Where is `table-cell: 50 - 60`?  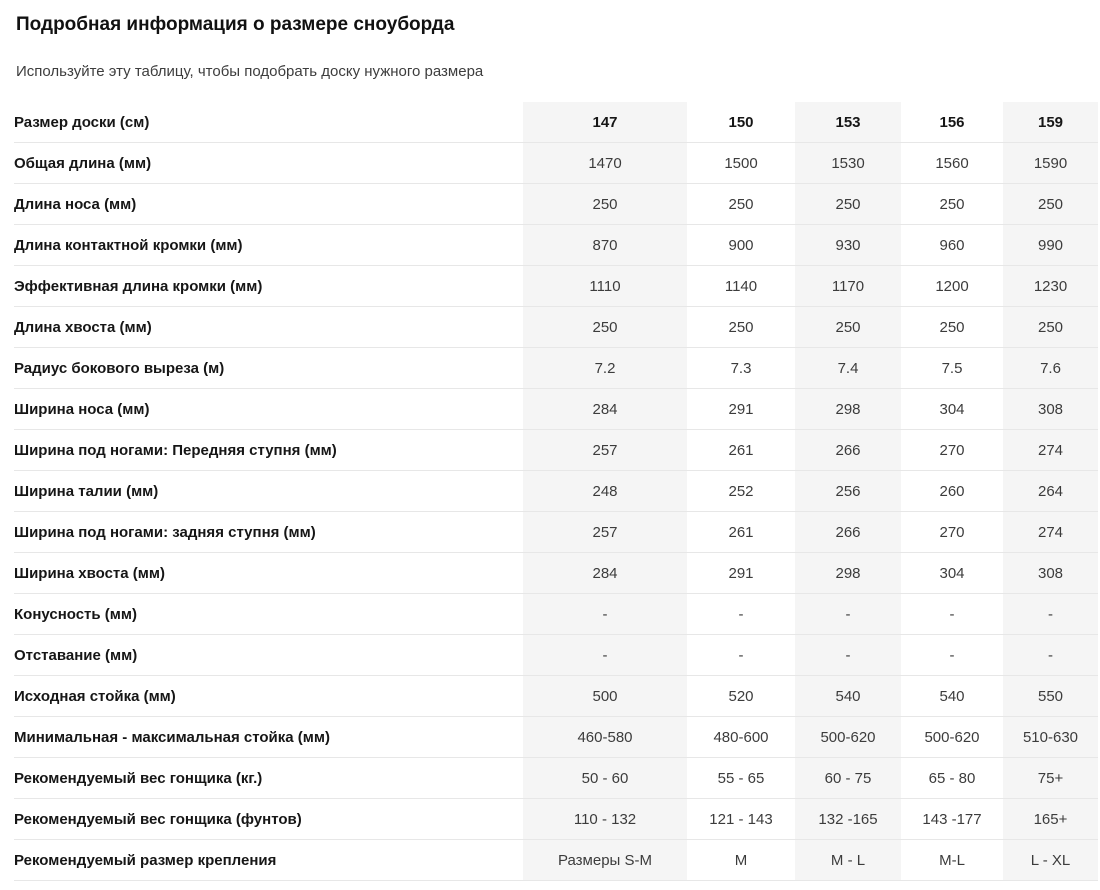
table-cell: 50 - 60 is located at coordinates (605, 778).